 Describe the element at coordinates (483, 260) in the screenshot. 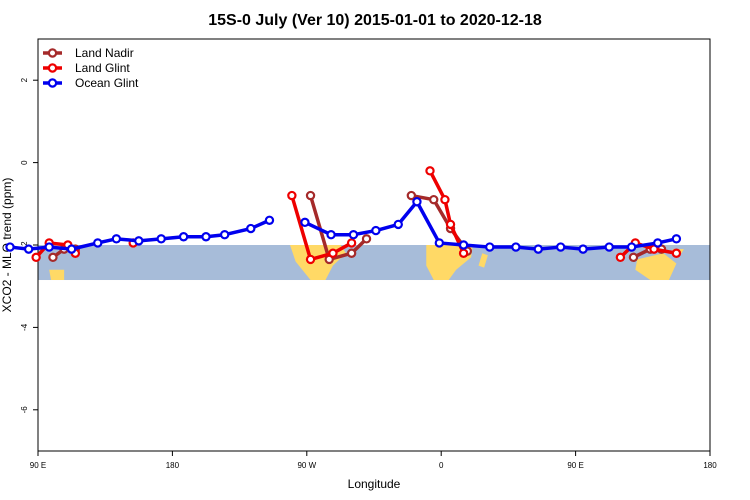

I see `land-madagascar` at that location.